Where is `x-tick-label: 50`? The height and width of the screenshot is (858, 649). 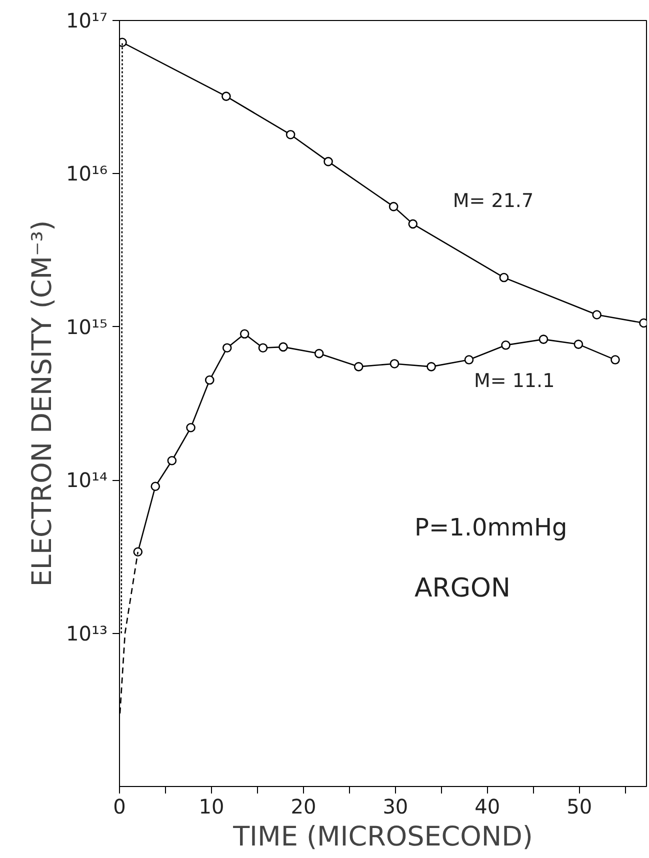 x-tick-label: 50 is located at coordinates (579, 806).